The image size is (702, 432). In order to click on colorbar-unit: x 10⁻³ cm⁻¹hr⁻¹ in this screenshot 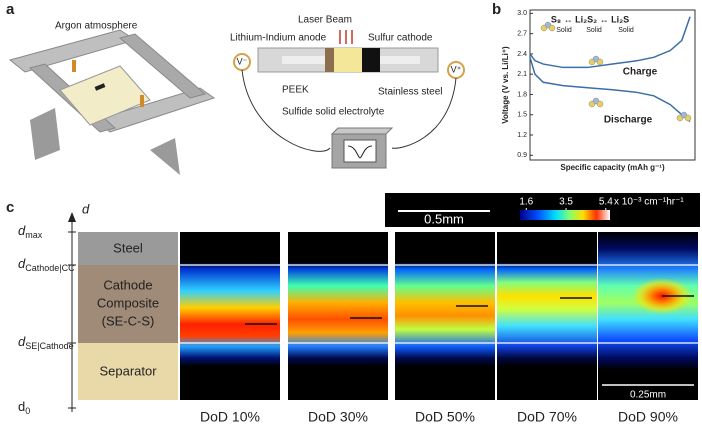, I will do `click(649, 202)`.